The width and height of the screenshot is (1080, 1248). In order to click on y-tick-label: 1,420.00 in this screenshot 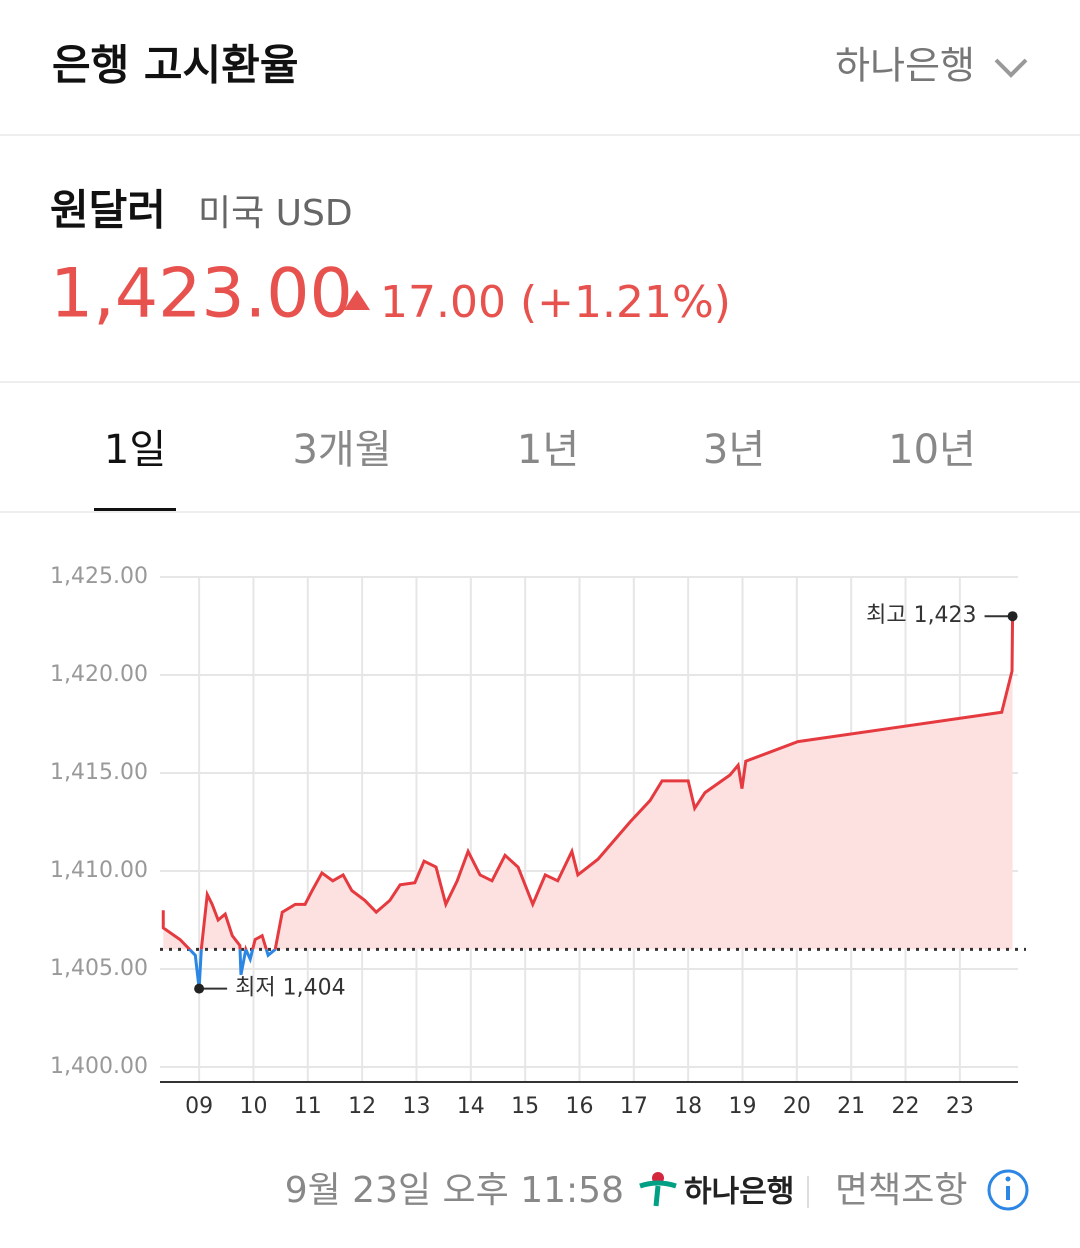, I will do `click(99, 674)`.